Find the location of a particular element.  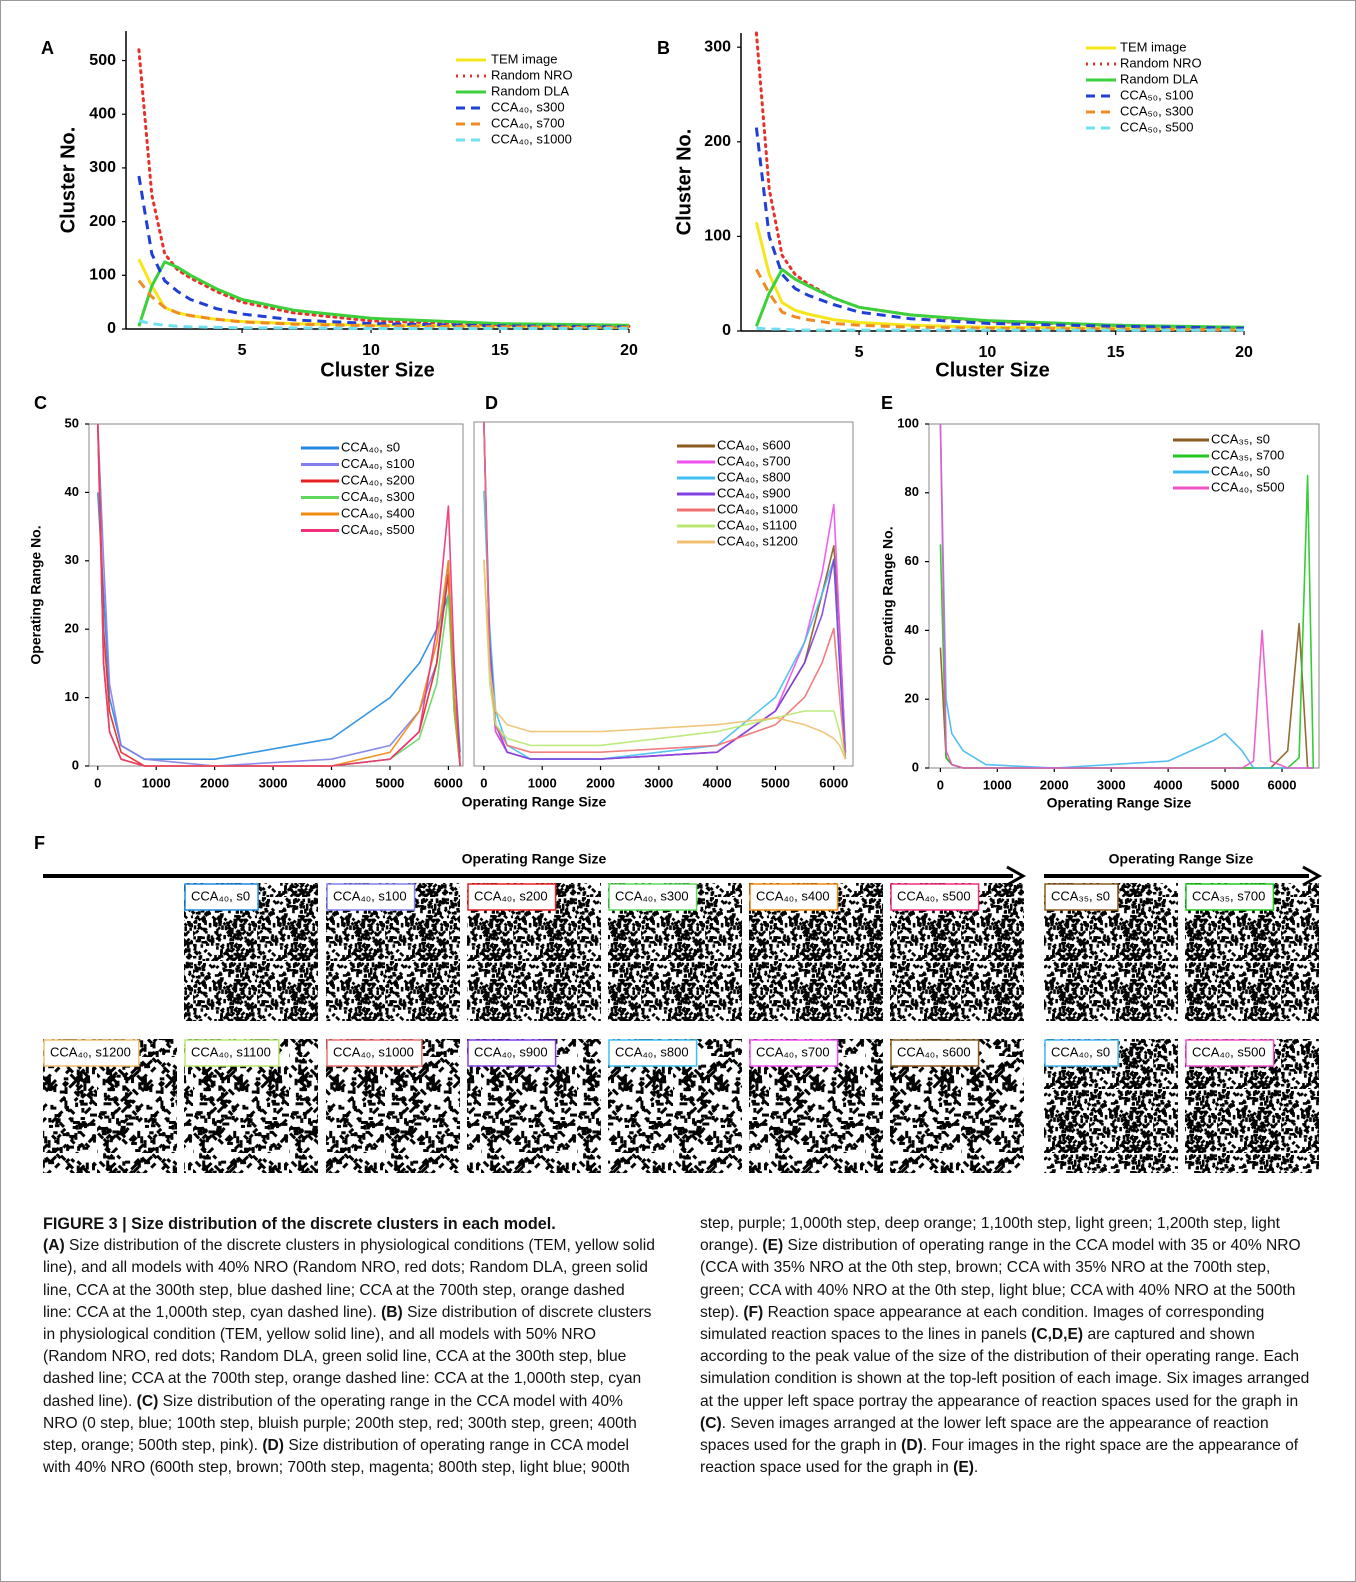

legend-label: CCA₅₀, s500 is located at coordinates (1157, 126).